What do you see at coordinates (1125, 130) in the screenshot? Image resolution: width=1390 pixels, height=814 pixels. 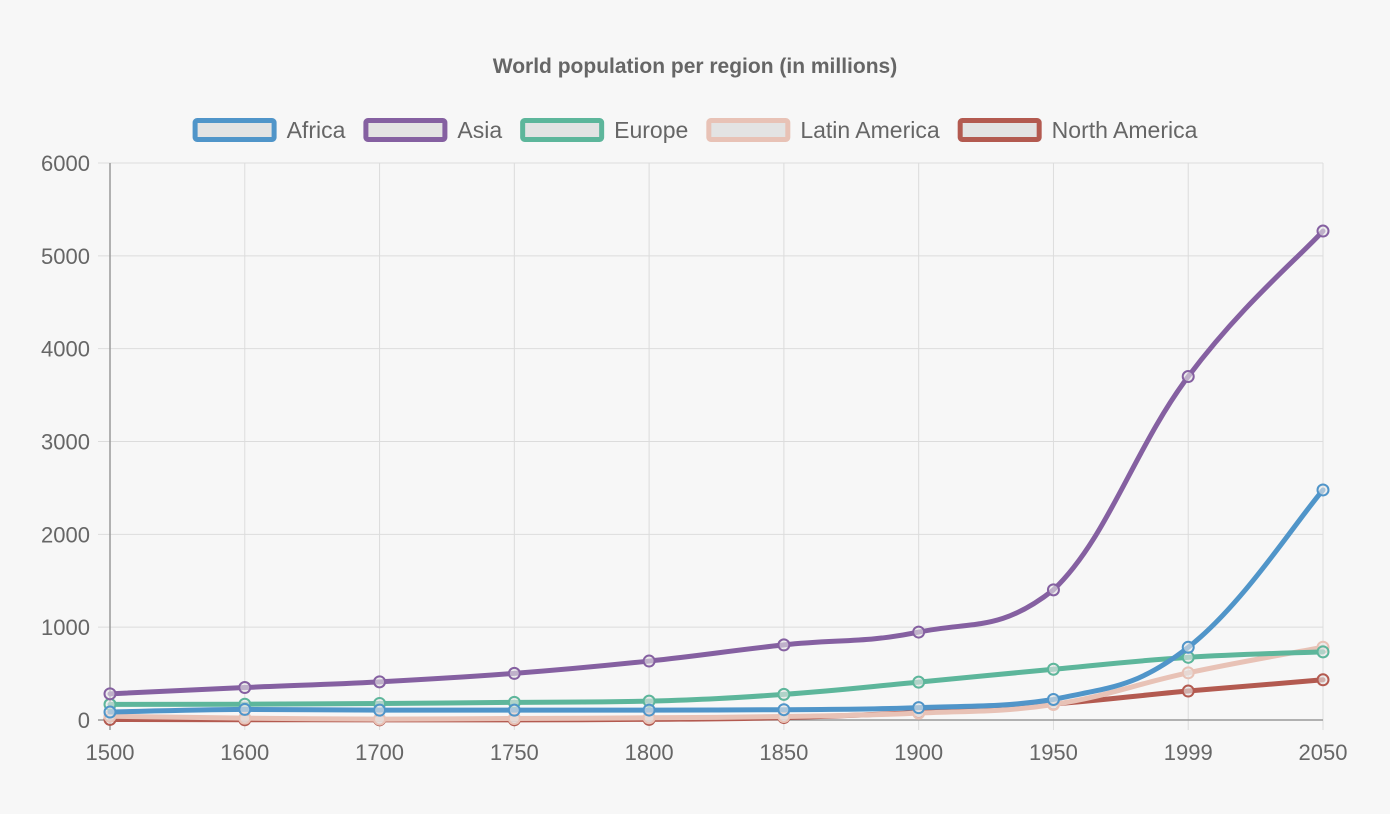 I see `legend-label: North America` at bounding box center [1125, 130].